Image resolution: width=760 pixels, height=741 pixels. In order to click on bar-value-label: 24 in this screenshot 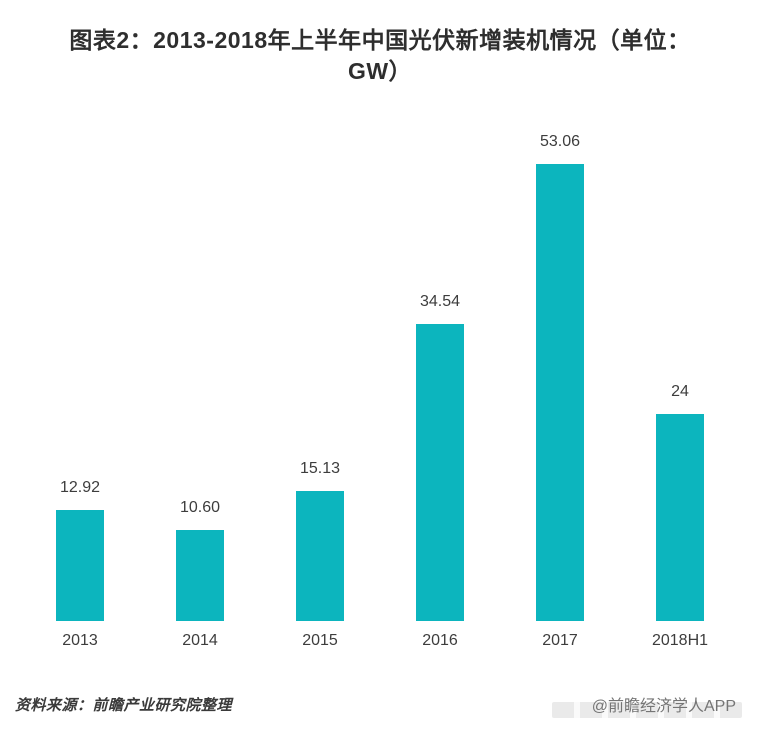, I will do `click(680, 391)`.